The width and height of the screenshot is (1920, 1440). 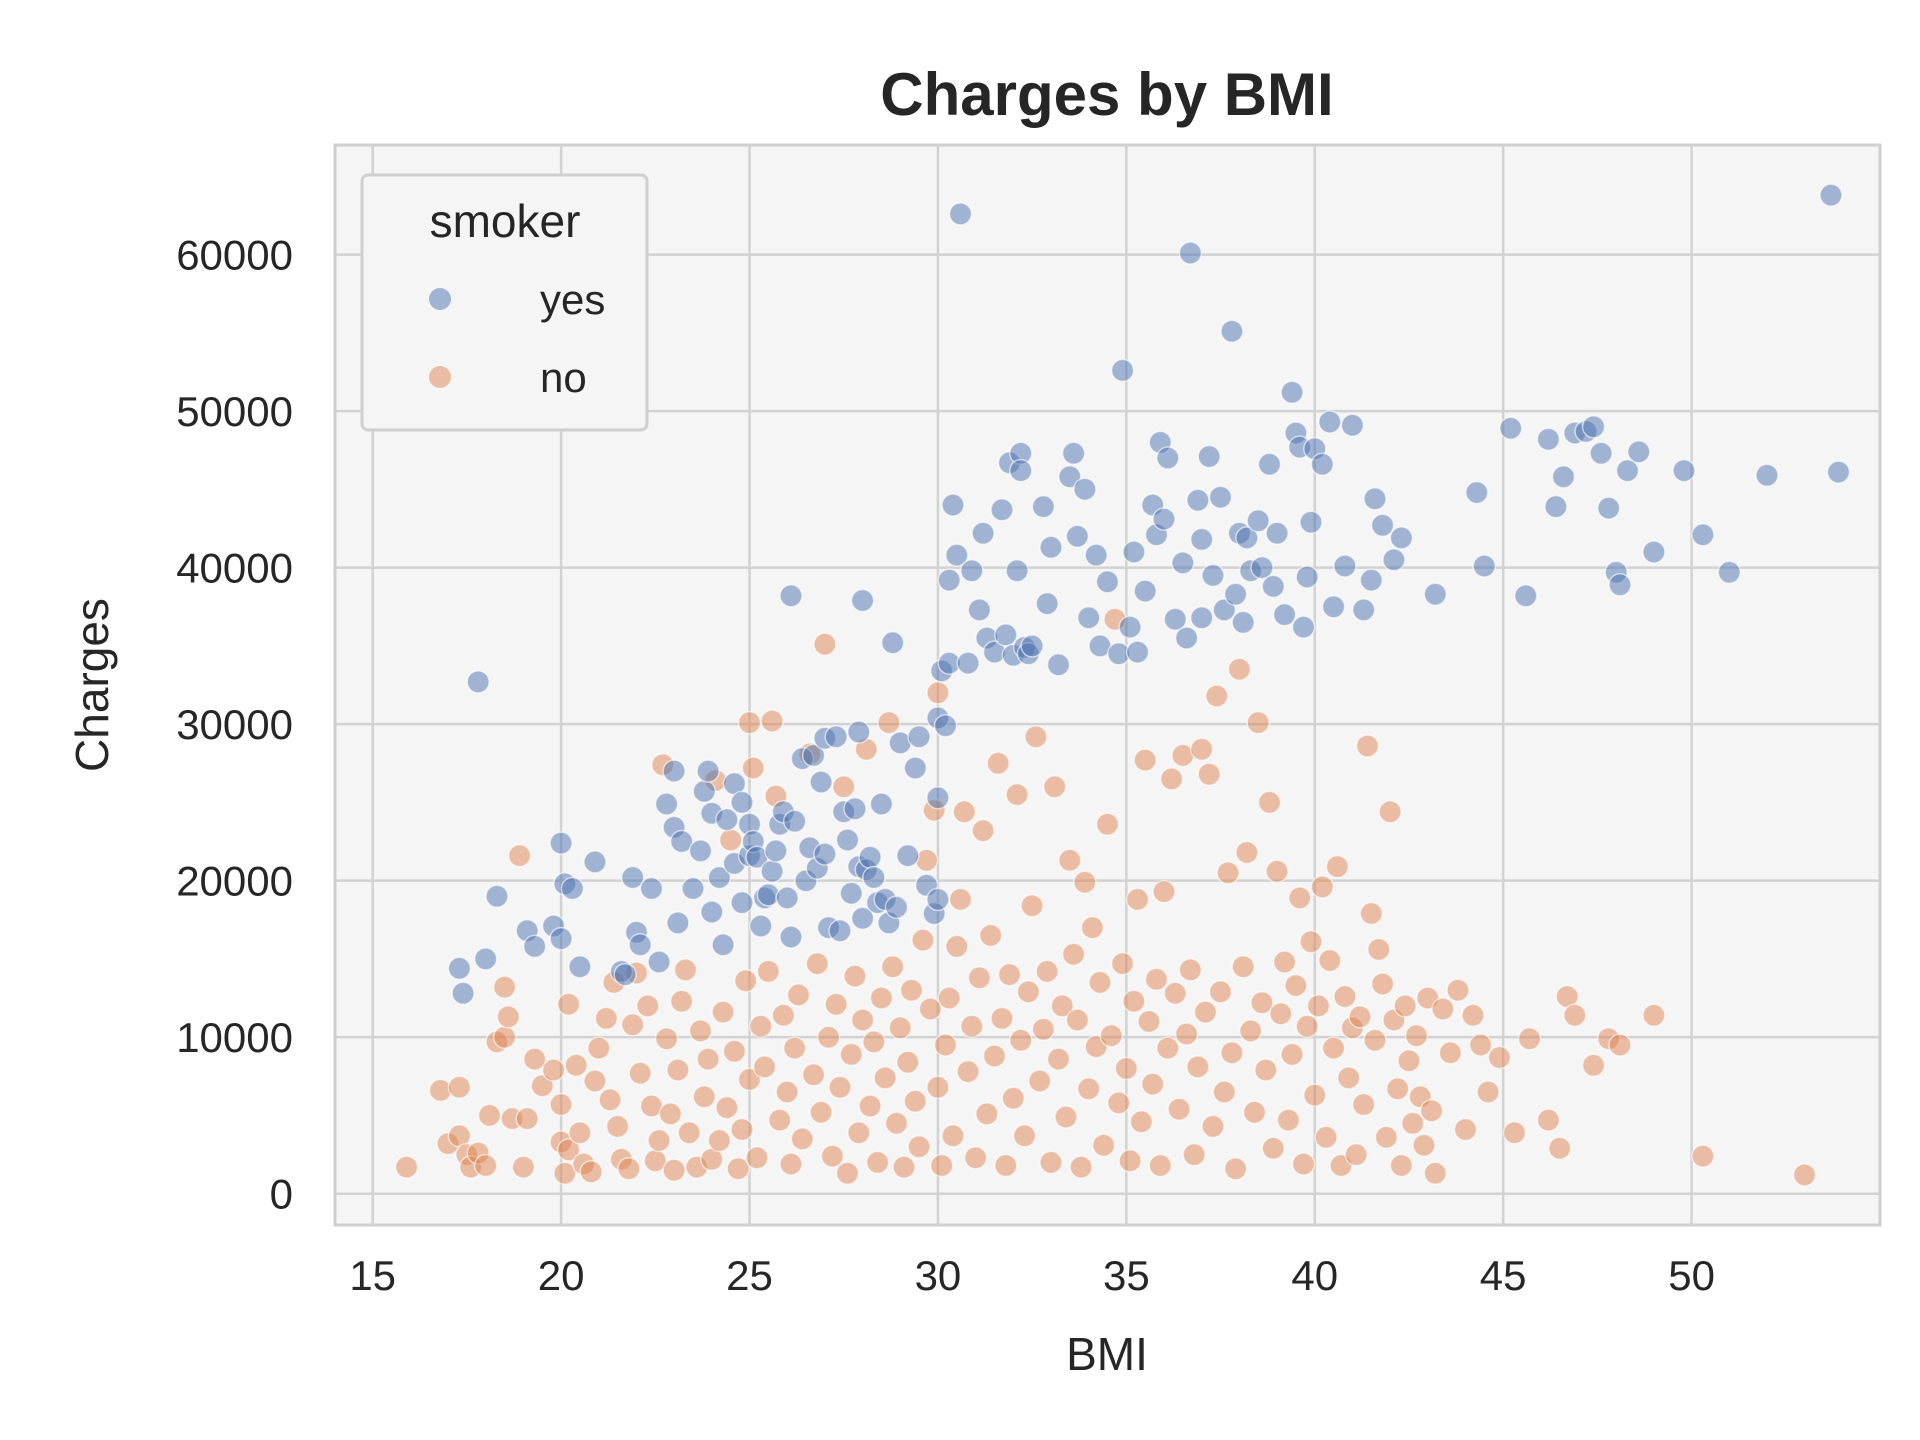 I want to click on y-axis-ticks: 0 10000 20000 30000 40000 50000 60000, so click(x=234, y=725).